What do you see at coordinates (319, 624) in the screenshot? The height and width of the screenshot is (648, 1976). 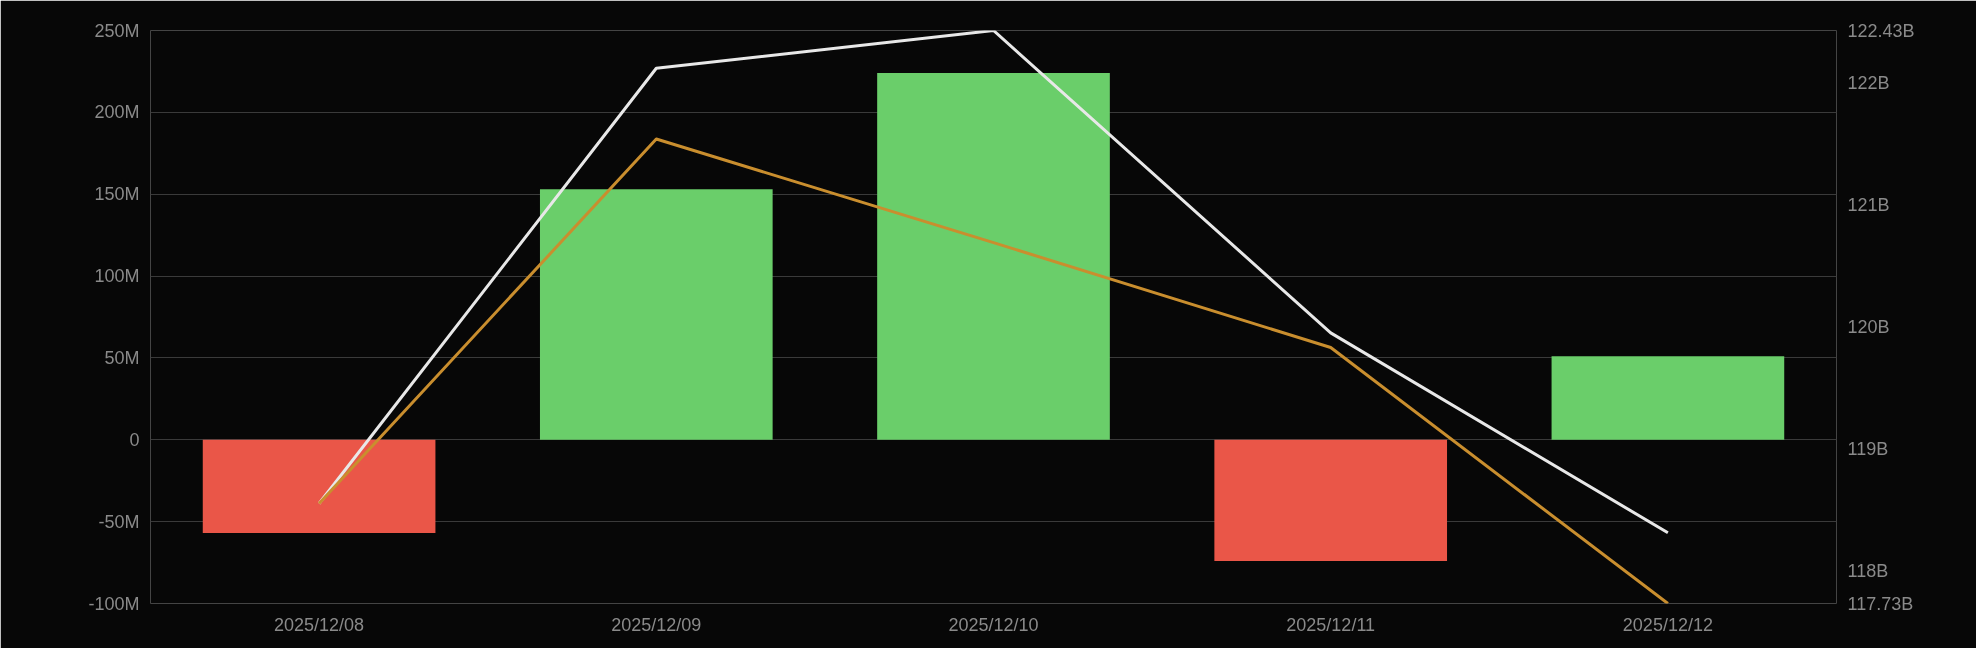 I see `x-tick-label: 2025/12/08` at bounding box center [319, 624].